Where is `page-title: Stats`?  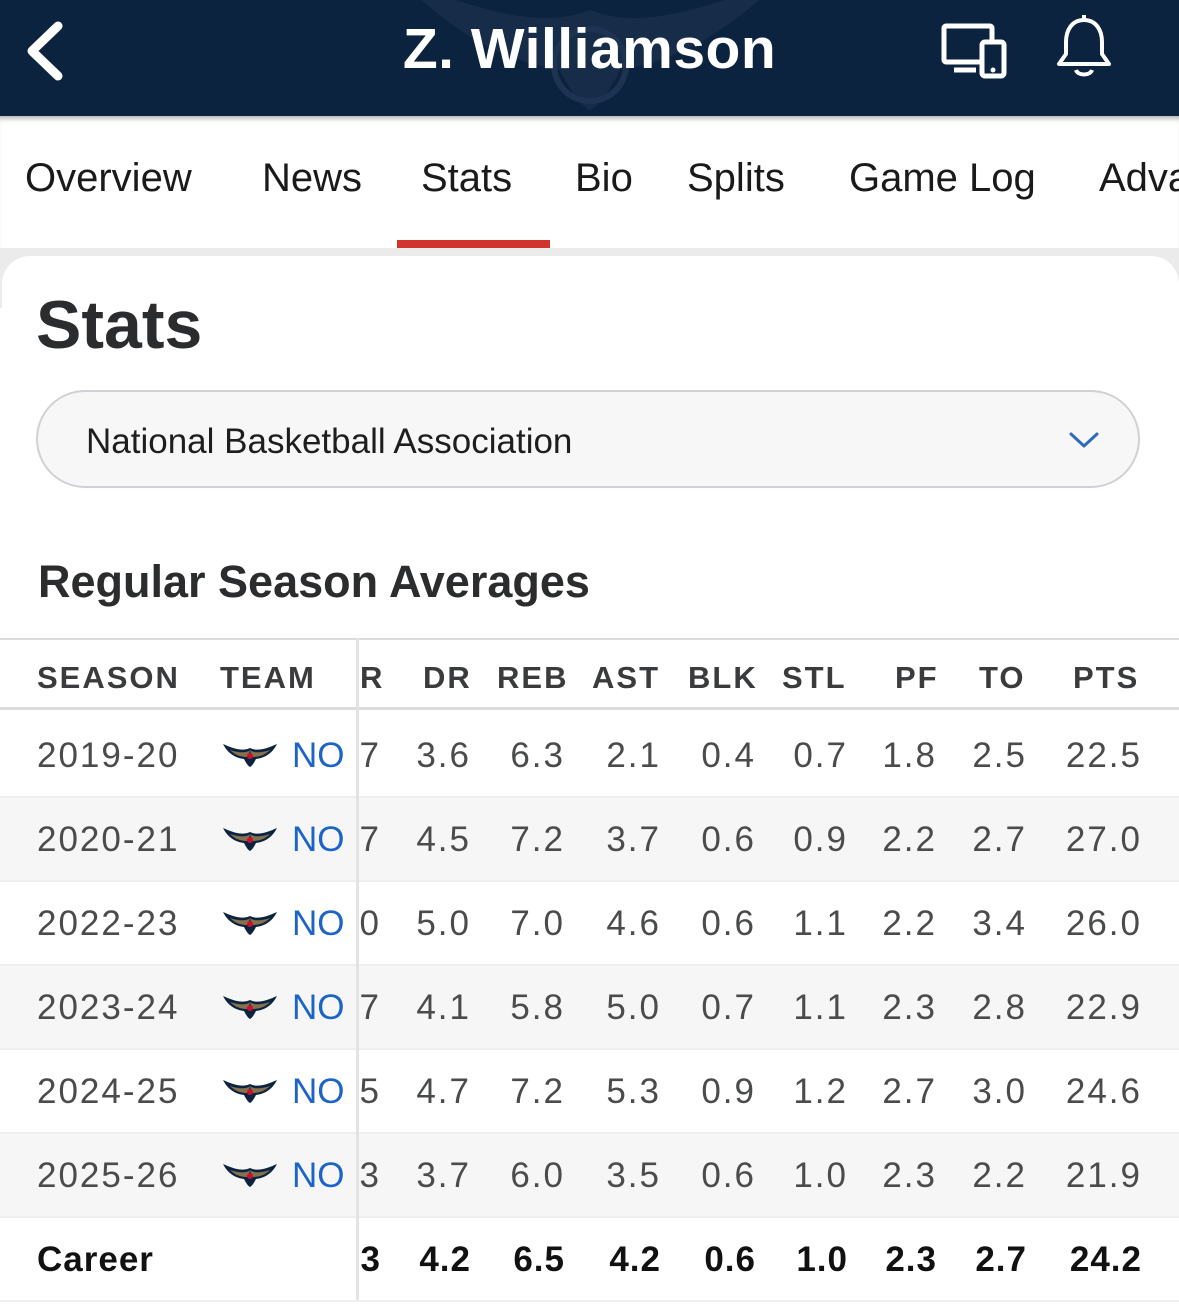 page-title: Stats is located at coordinates (119, 325).